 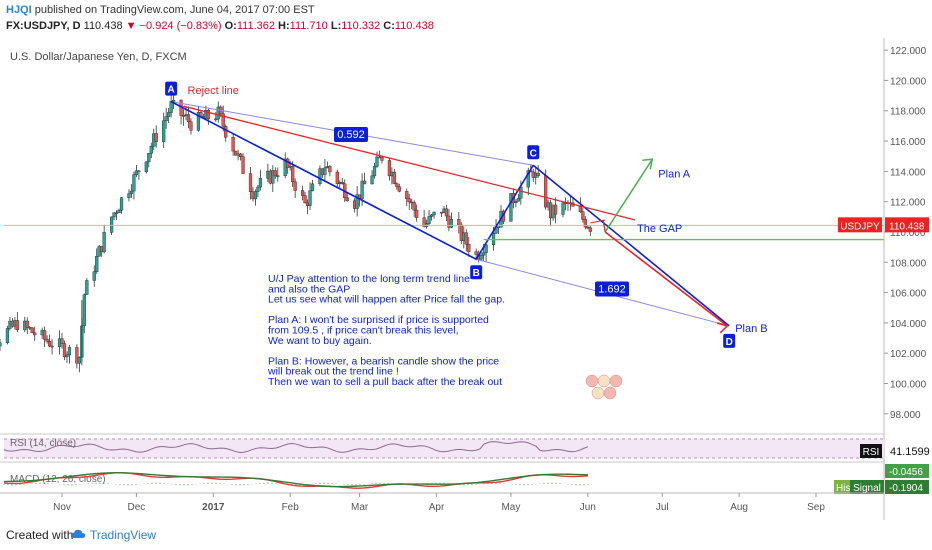 I want to click on sticker-icon, so click(x=604, y=387).